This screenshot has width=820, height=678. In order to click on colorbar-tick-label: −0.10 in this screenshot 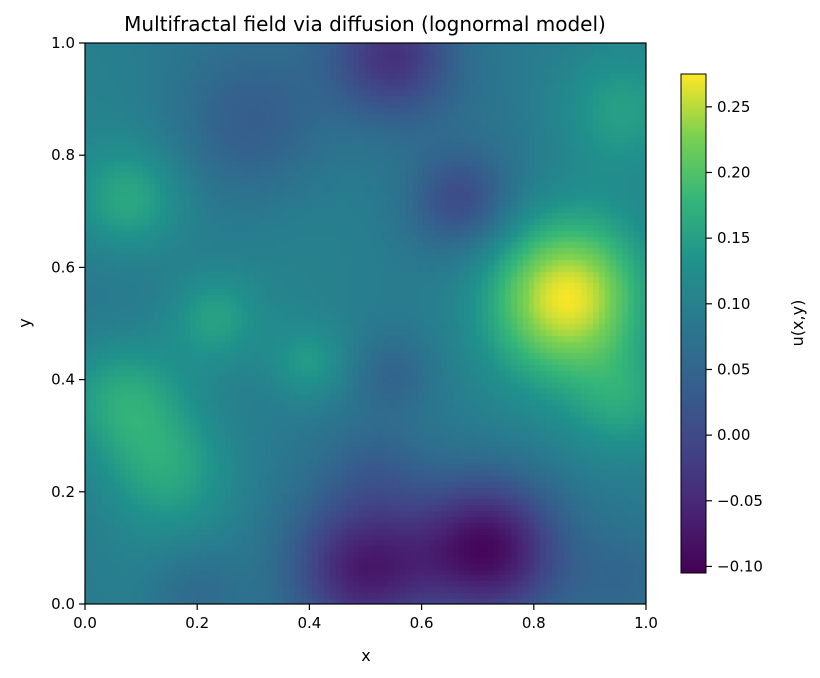, I will do `click(740, 566)`.